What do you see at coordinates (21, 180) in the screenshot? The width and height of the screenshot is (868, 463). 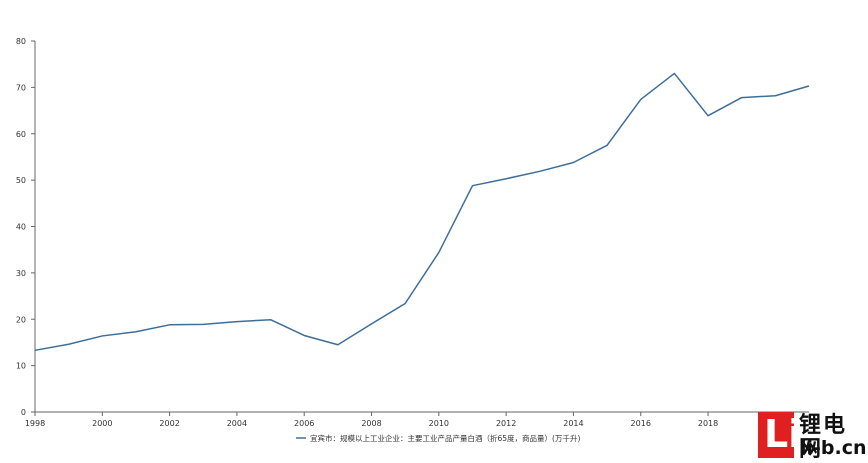 I see `y-tick-label: 50` at bounding box center [21, 180].